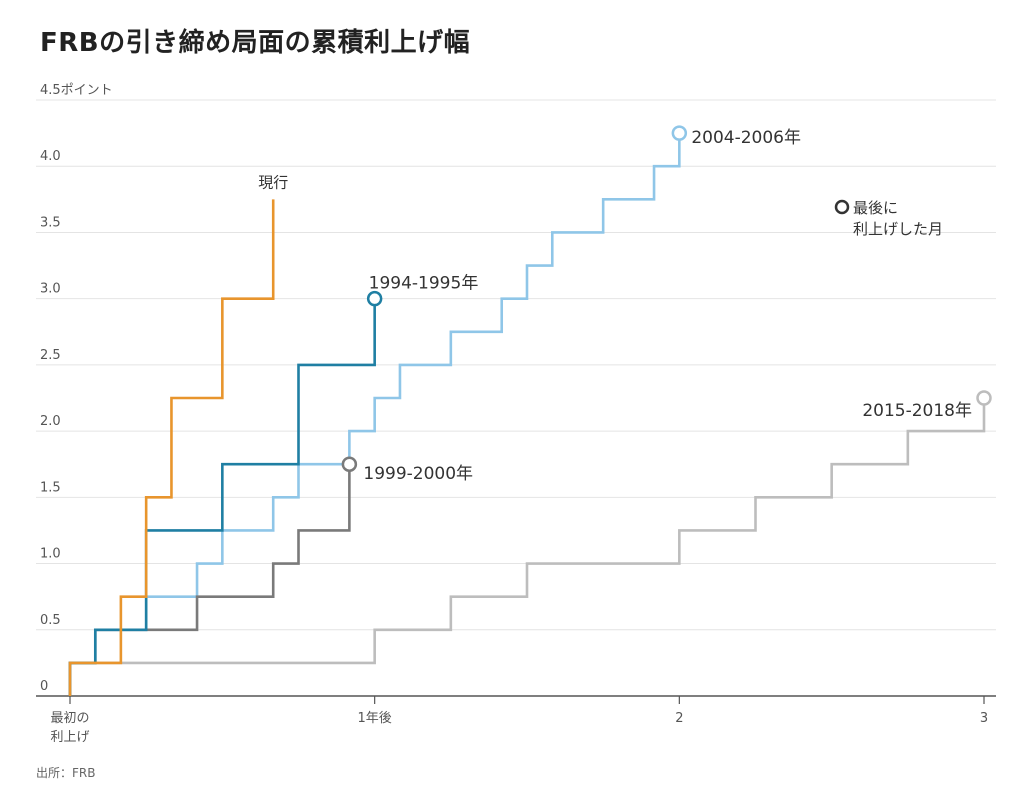 This screenshot has width=1024, height=795. What do you see at coordinates (50, 487) in the screenshot?
I see `y-tick-label: 1.5` at bounding box center [50, 487].